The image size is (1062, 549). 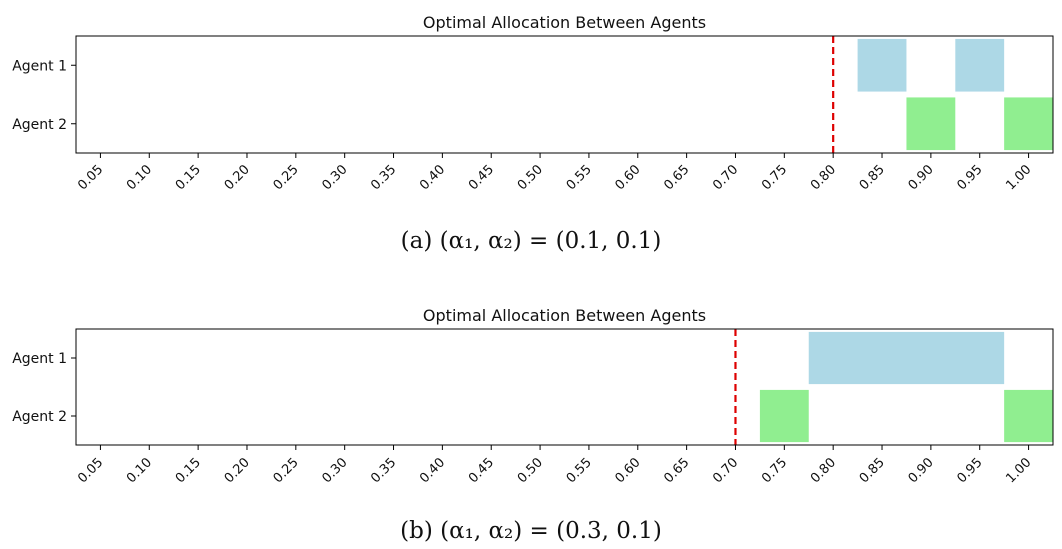 I want to click on figure-caption: (a) (α₁, α₂) = (0.1, 0.1), so click(x=531, y=241).